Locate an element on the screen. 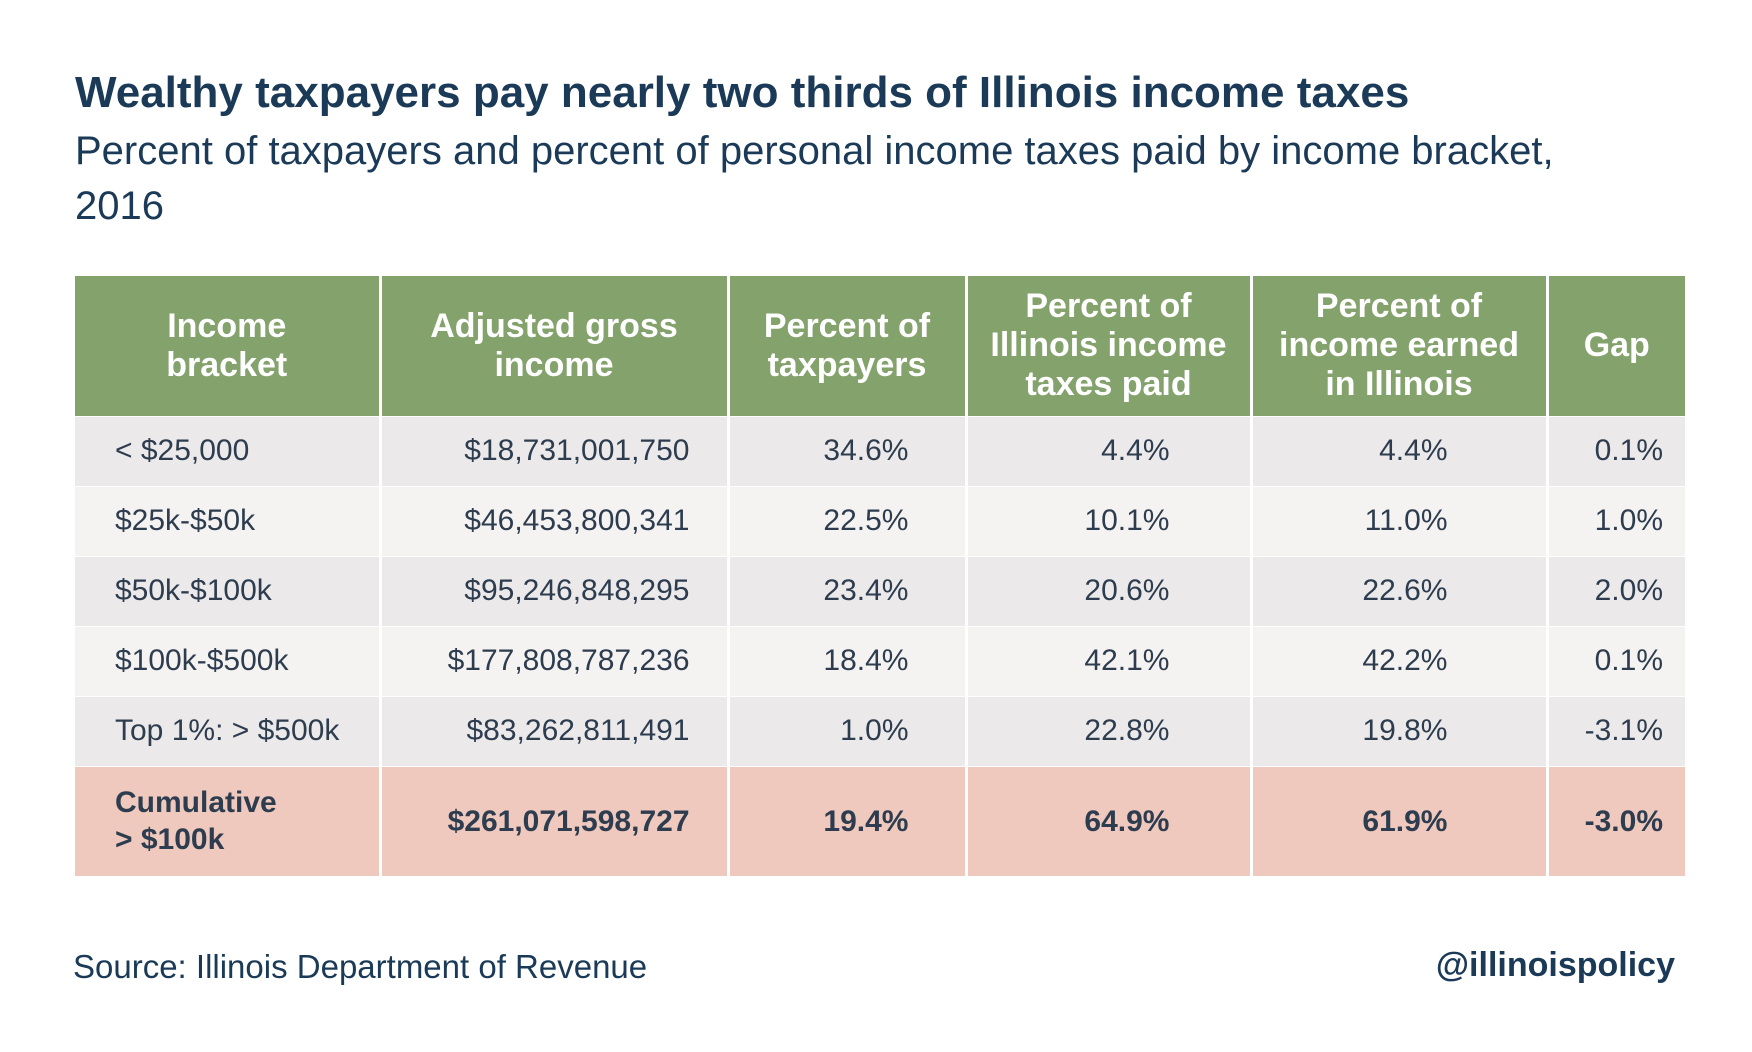 The width and height of the screenshot is (1752, 1052). table-cell: 20.6% is located at coordinates (1109, 590).